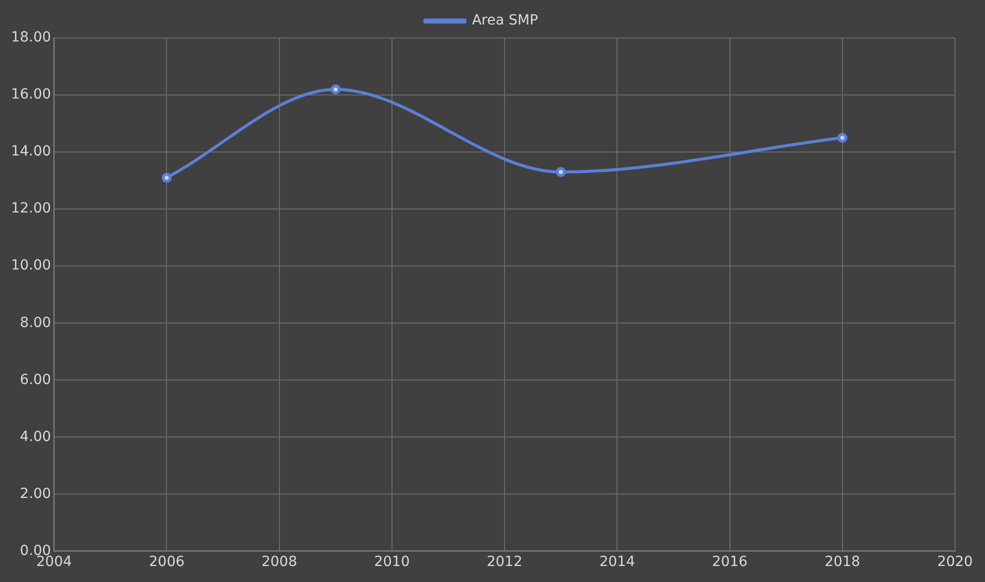  I want to click on y-tick-label: 10.00, so click(31, 266).